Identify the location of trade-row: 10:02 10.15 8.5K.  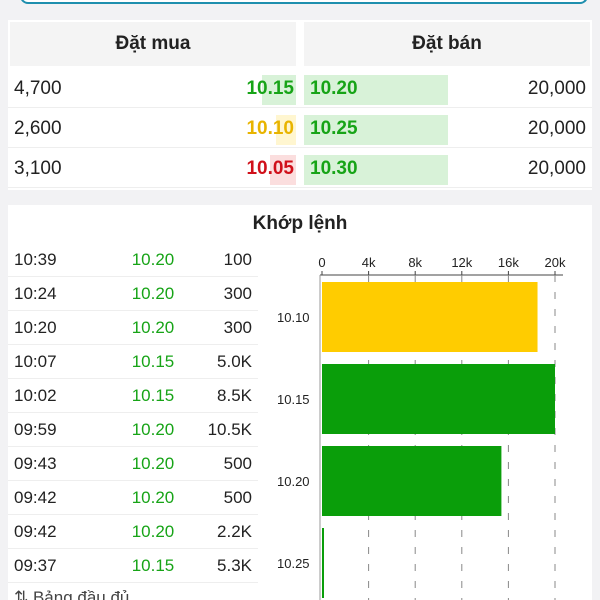
(133, 396).